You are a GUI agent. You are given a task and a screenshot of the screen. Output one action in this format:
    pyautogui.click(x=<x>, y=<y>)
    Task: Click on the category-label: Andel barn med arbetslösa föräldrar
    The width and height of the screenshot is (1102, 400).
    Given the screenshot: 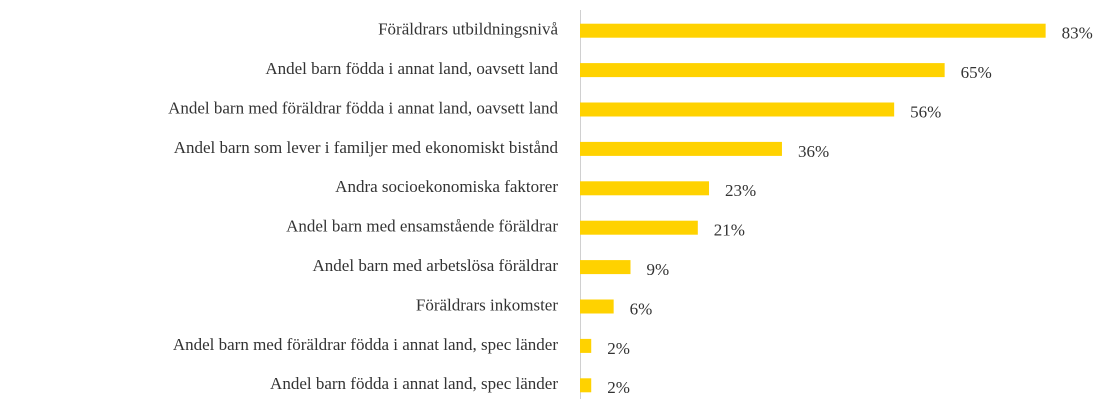 What is the action you would take?
    pyautogui.click(x=436, y=265)
    